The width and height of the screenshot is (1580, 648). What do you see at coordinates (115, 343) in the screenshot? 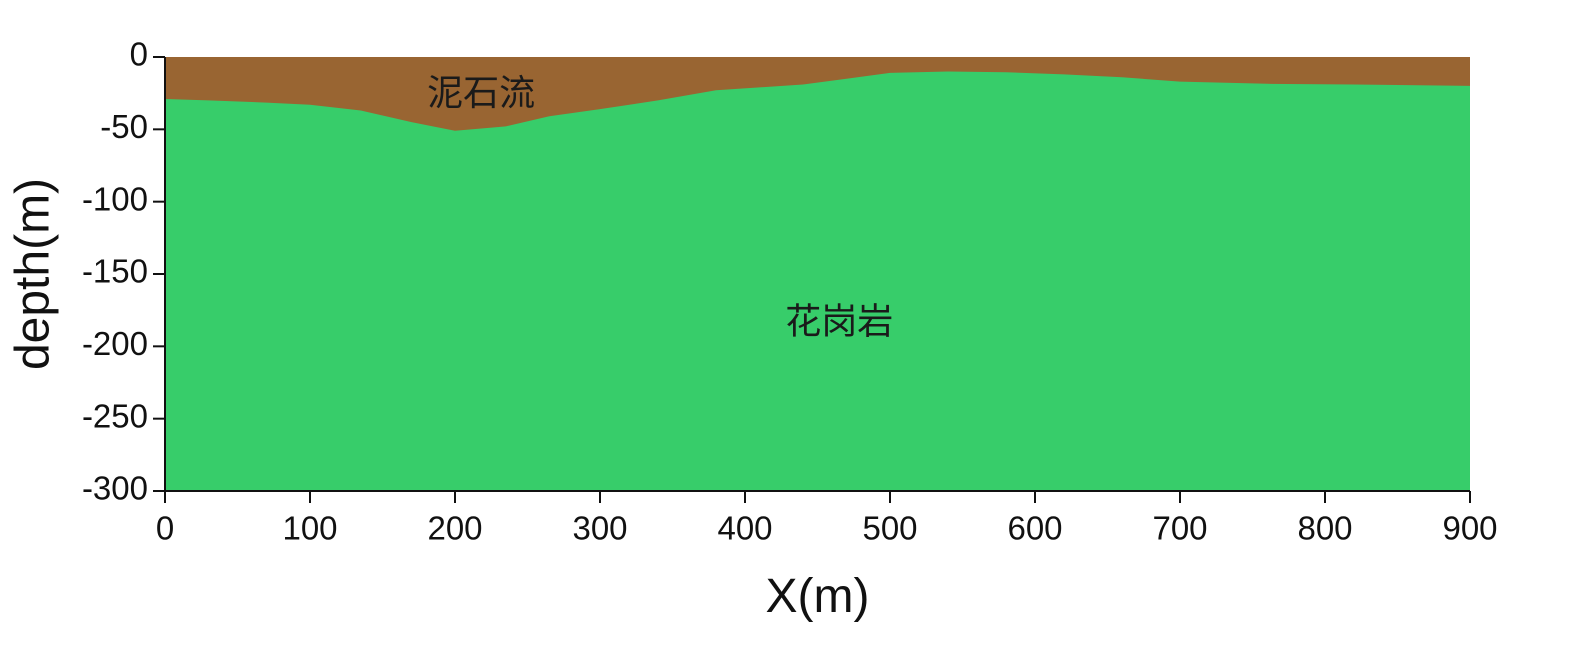
I see `y-tick-label: -200` at bounding box center [115, 343].